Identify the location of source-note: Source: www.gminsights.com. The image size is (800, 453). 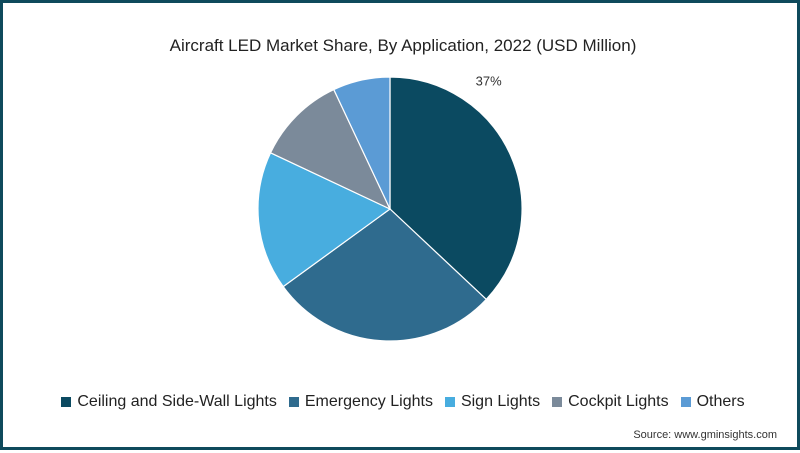
(705, 435).